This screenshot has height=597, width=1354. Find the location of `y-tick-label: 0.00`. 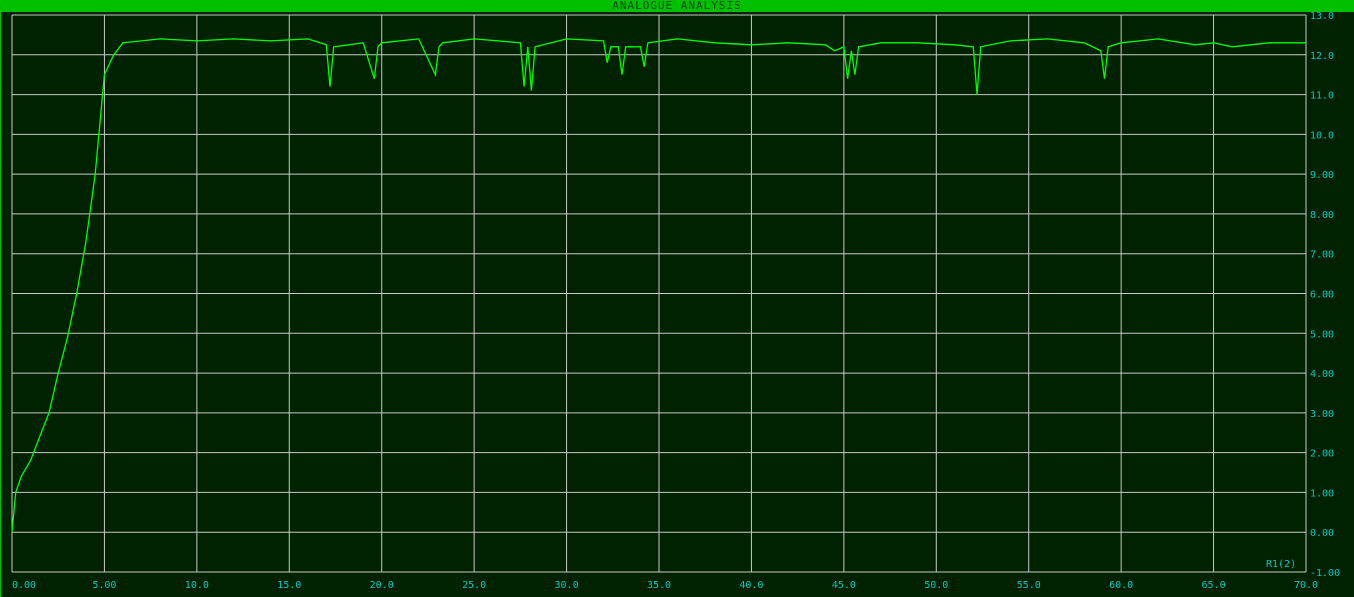

y-tick-label: 0.00 is located at coordinates (1322, 533).